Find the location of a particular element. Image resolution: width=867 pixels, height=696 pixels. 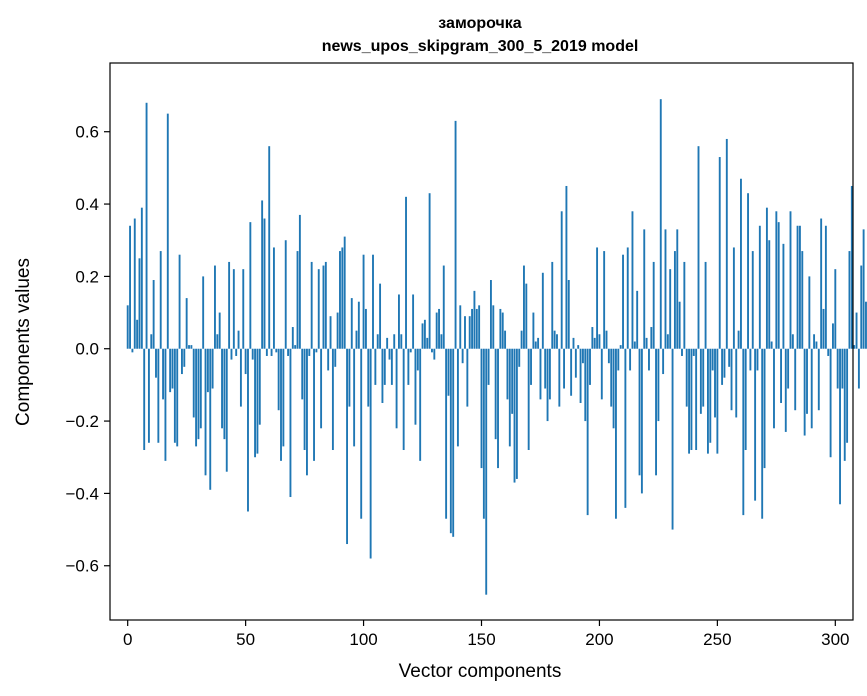

x-tick-label: 100 is located at coordinates (363, 639).